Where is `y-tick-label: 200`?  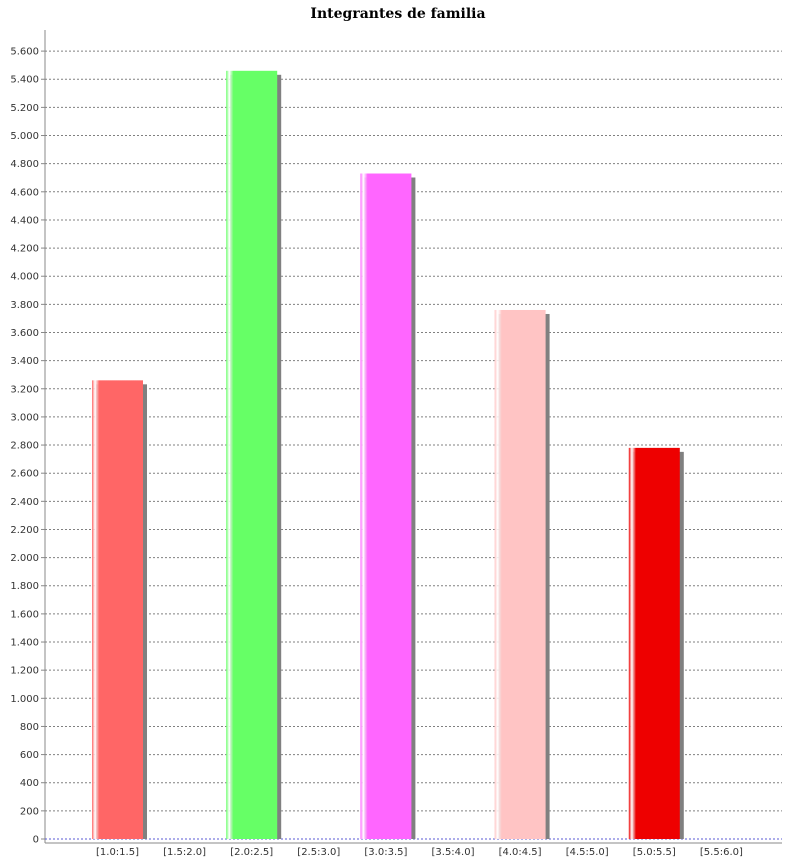 y-tick-label: 200 is located at coordinates (29, 811).